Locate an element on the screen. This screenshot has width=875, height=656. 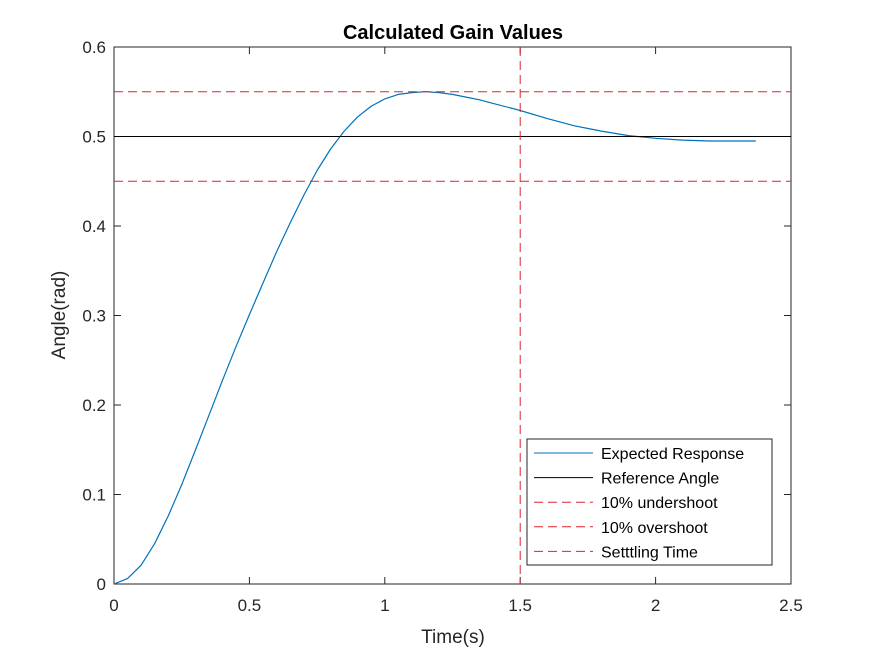
y-tick-label: 0.6 is located at coordinates (94, 47).